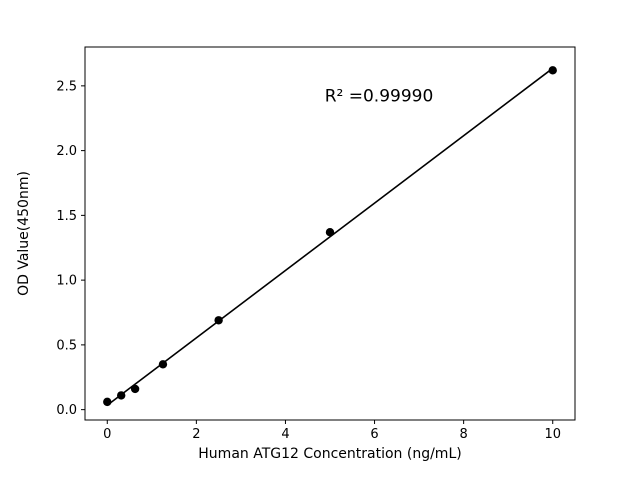 The image size is (640, 480). What do you see at coordinates (66, 345) in the screenshot?
I see `y-tick-label: 0.5` at bounding box center [66, 345].